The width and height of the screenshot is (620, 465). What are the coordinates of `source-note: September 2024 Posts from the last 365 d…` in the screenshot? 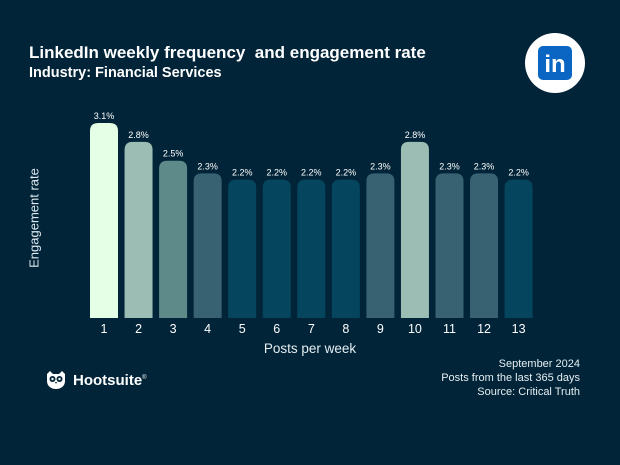 It's located at (510, 378).